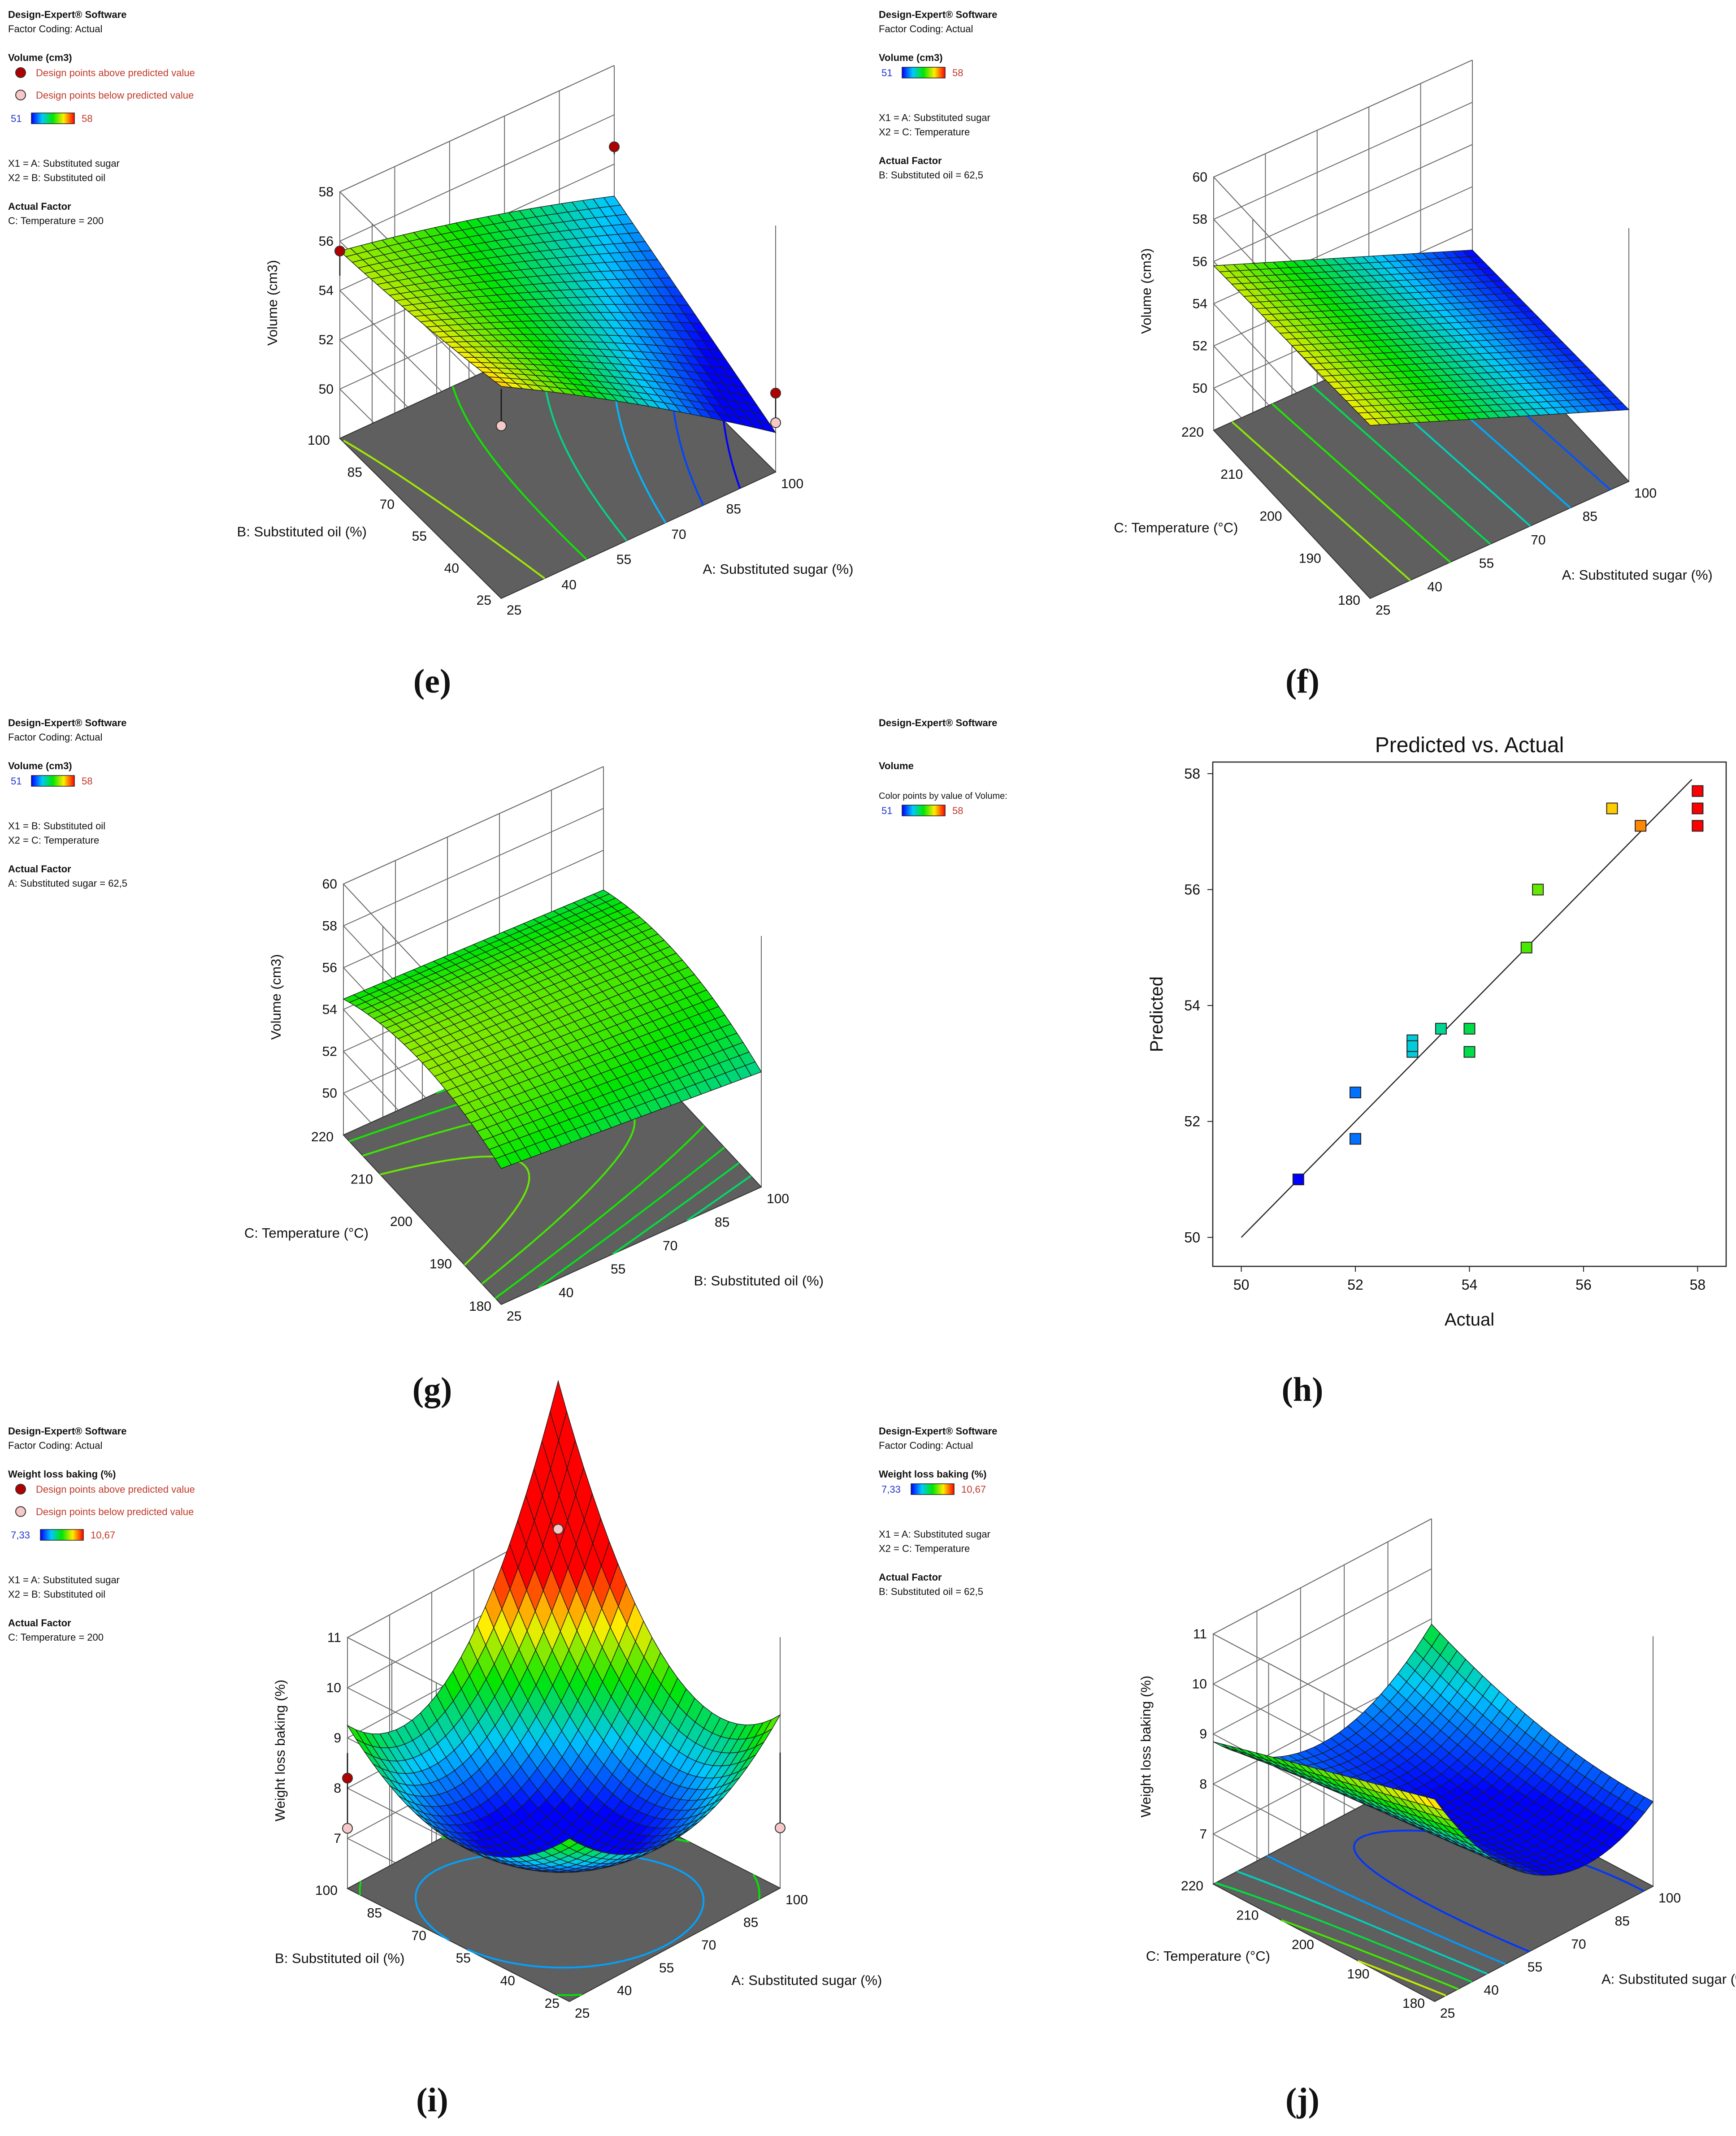 This screenshot has height=2136, width=1736. I want to click on plot-frame, so click(1470, 1014).